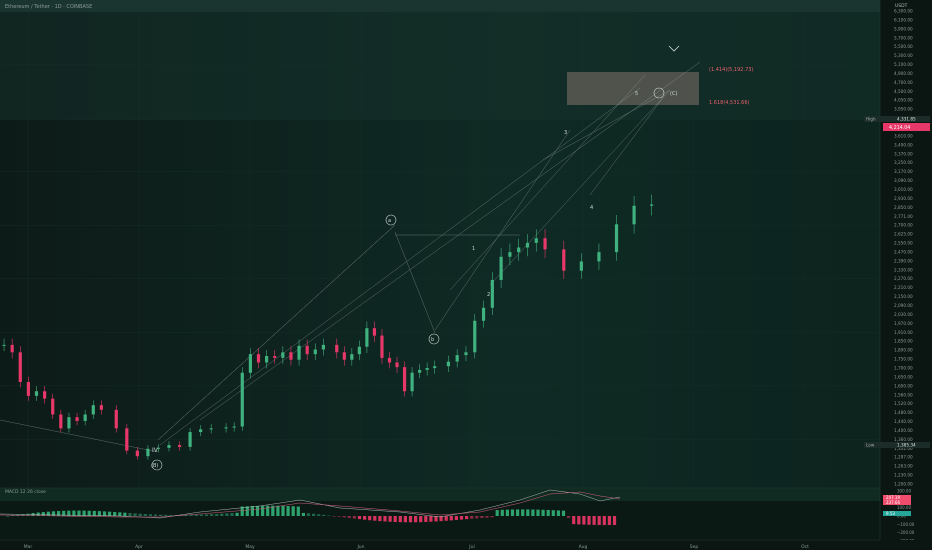  I want to click on price-tick-label: 1,650.00, so click(903, 376).